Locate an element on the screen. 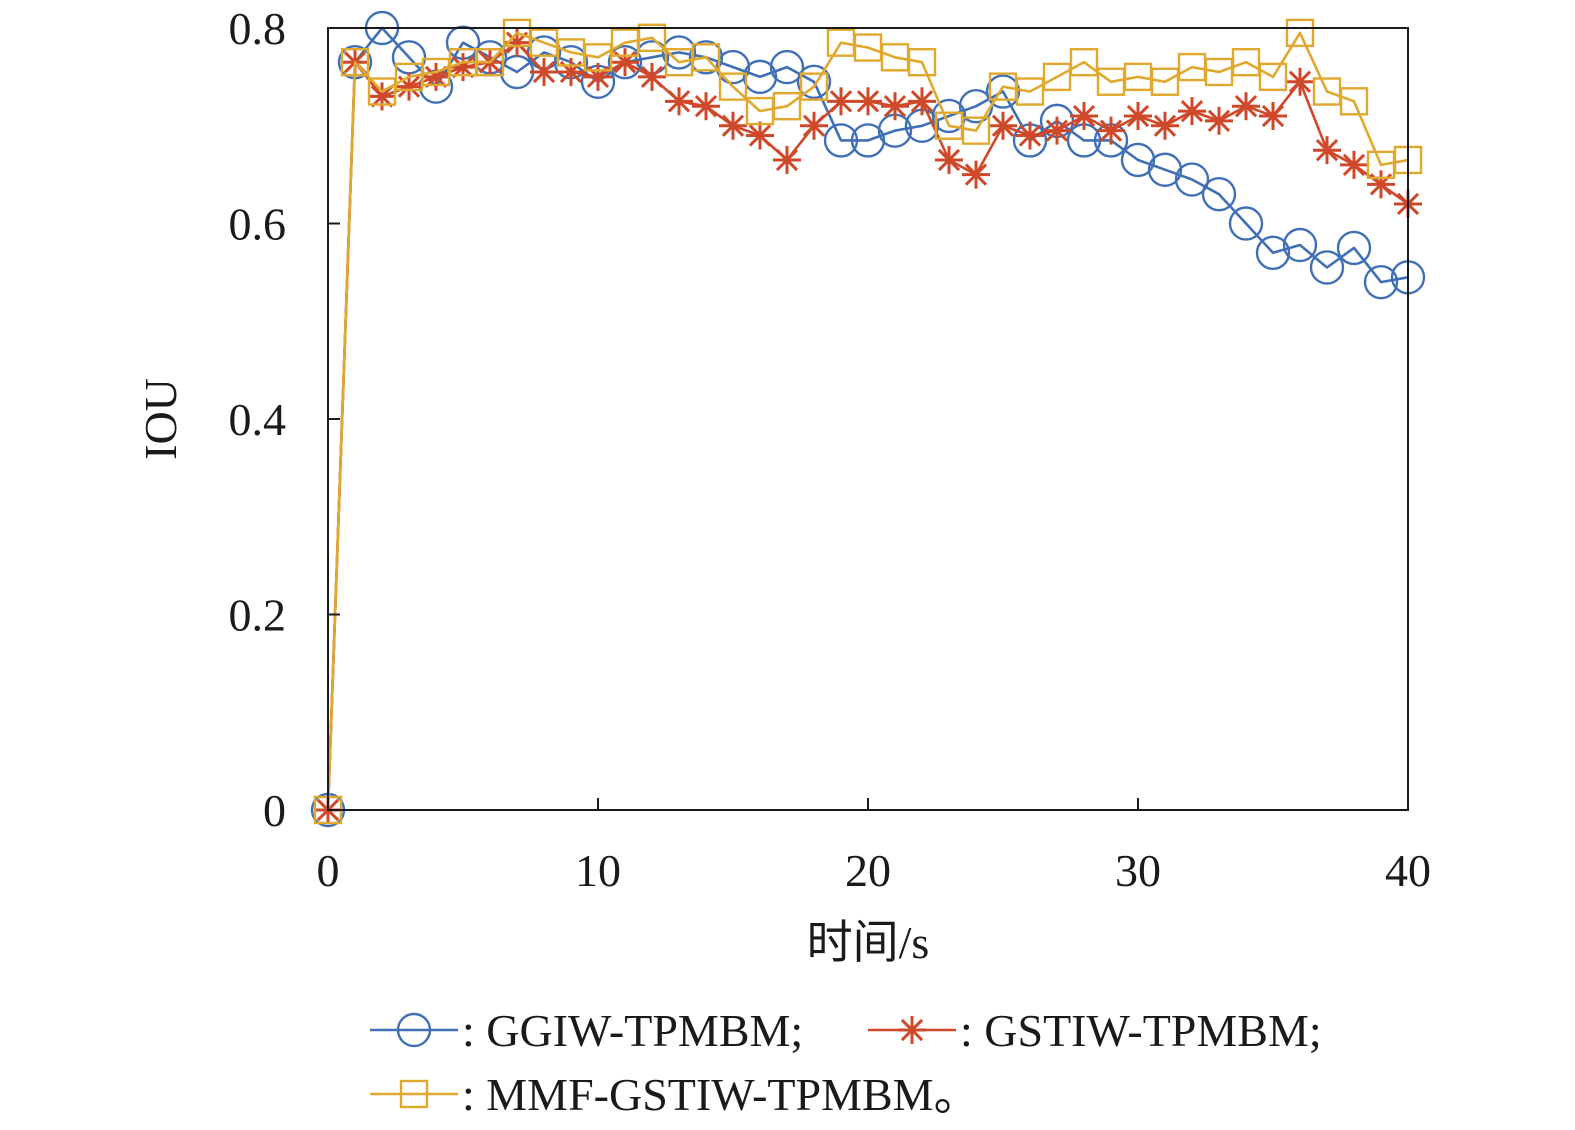 This screenshot has height=1130, width=1575. y-tick-label: 0.4 is located at coordinates (258, 419).